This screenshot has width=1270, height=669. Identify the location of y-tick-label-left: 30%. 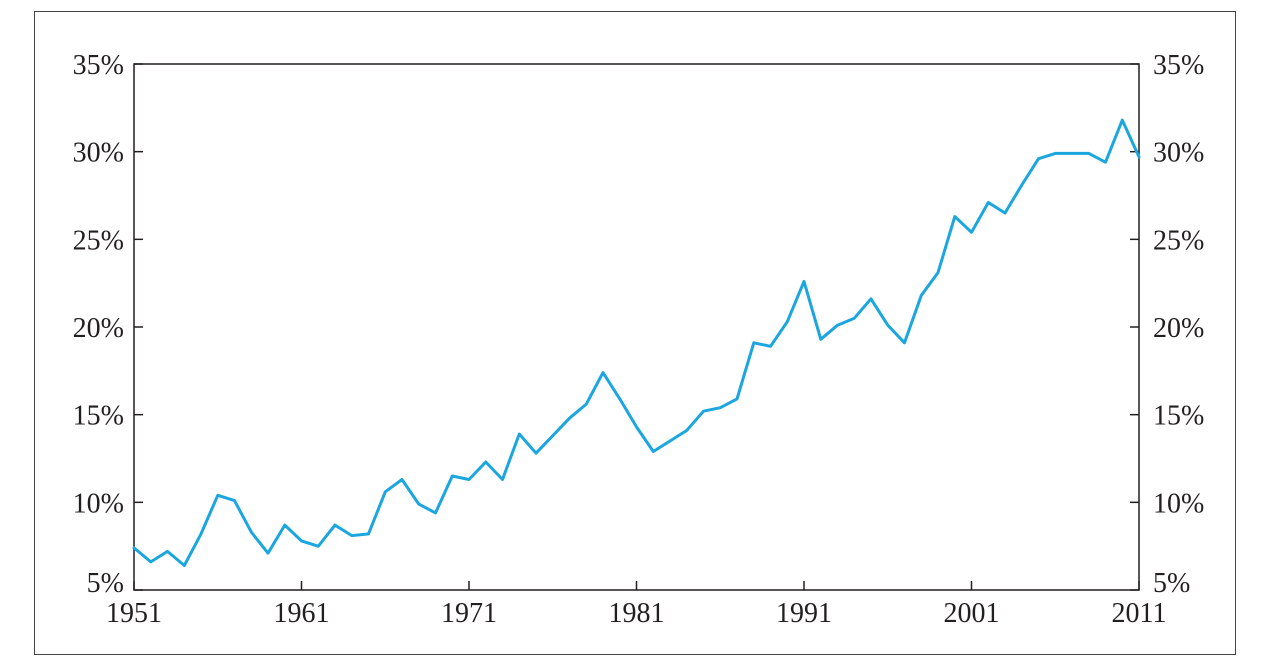
(98, 153).